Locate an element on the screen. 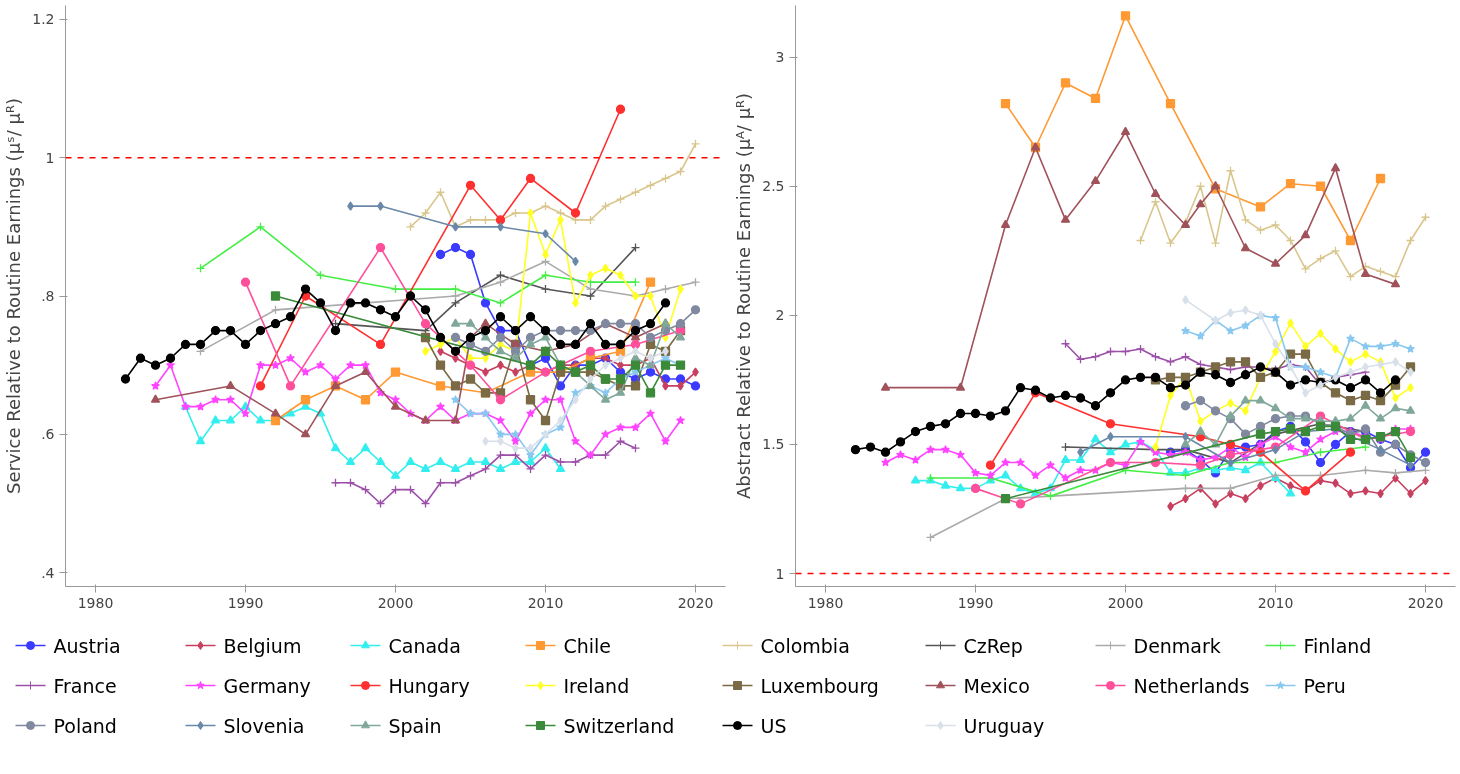  legend-label: Uruguay is located at coordinates (1004, 725).